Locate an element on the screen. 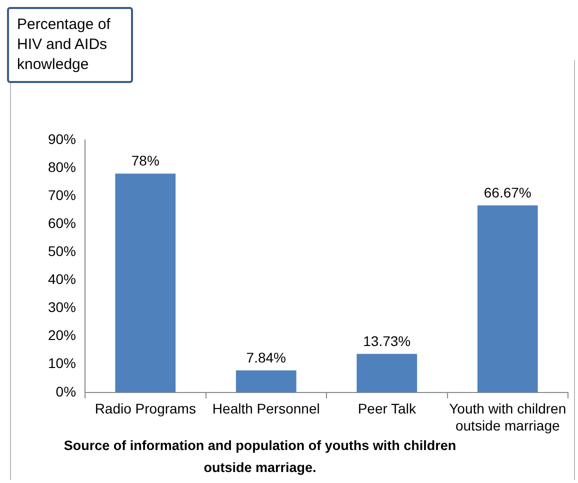 The image size is (578, 483). x-axis-title: Source of information and population of youths with children outside marriage. is located at coordinates (260, 457).